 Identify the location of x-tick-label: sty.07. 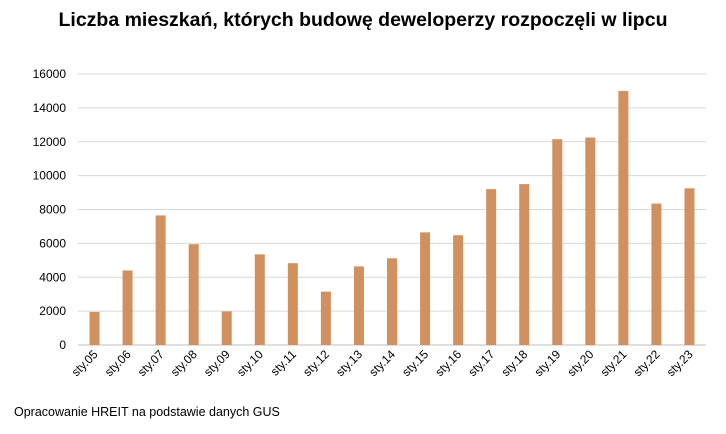
(151, 363).